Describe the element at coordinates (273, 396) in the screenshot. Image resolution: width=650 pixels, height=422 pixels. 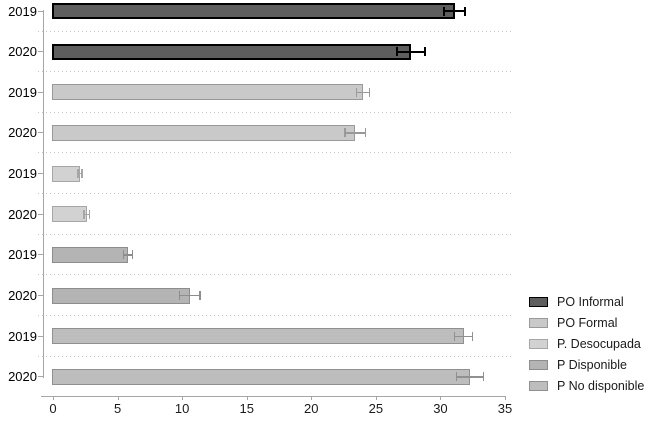
I see `x-axis-line` at that location.